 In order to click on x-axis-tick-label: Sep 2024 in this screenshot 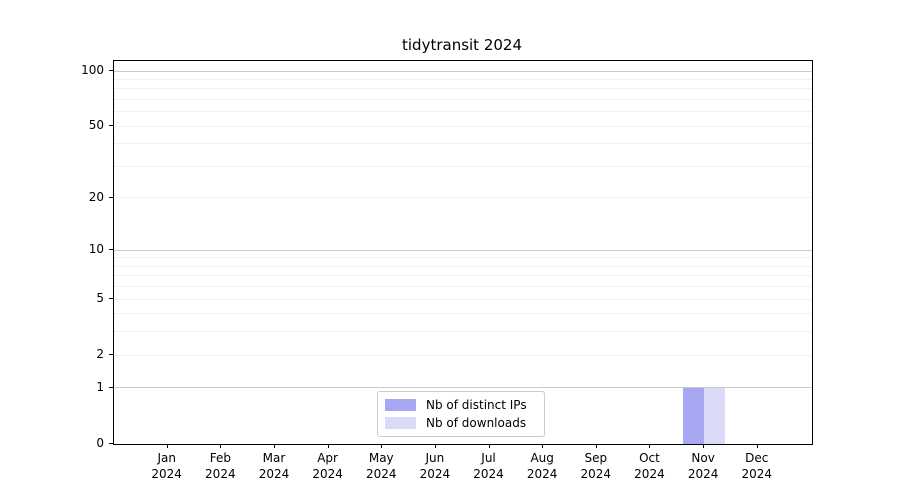, I will do `click(596, 466)`.